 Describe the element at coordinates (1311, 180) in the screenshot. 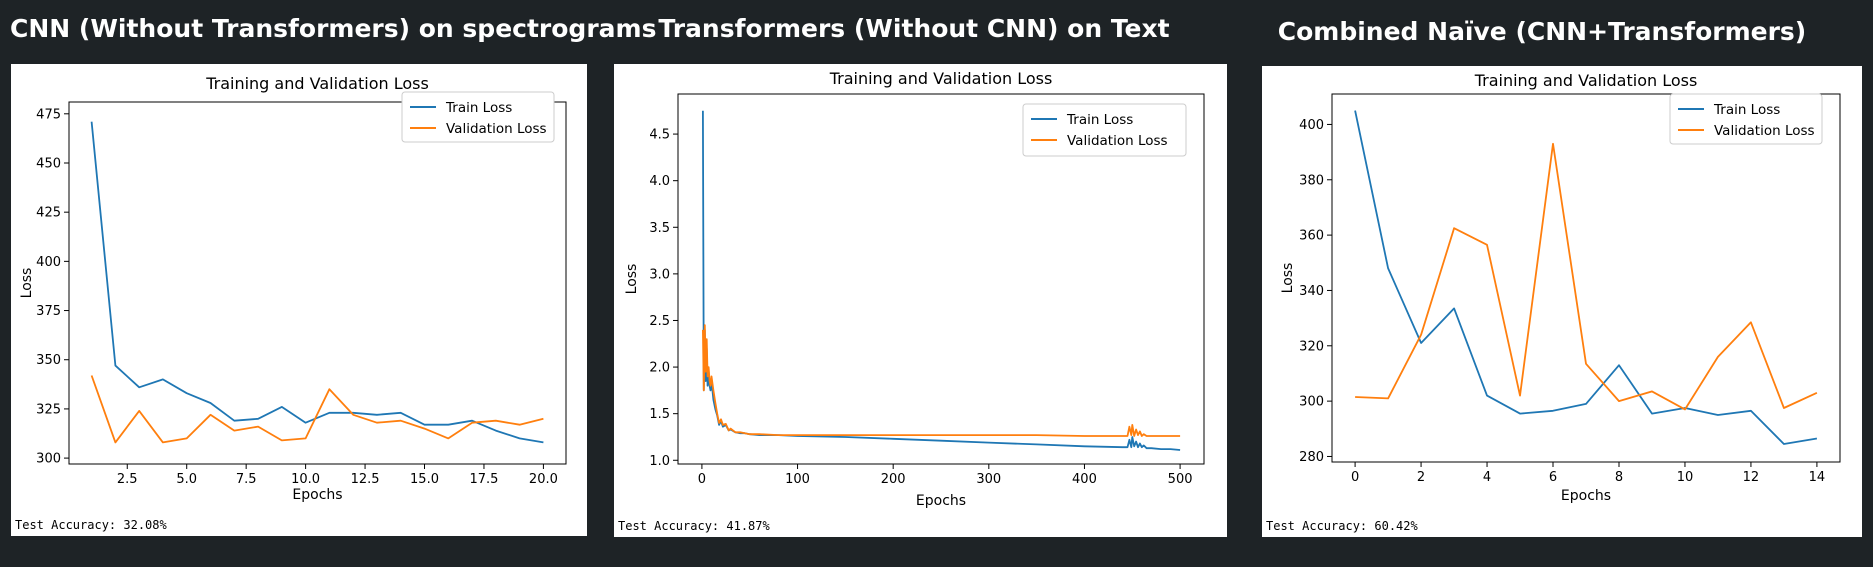

I see `y-tick-label: 380` at that location.